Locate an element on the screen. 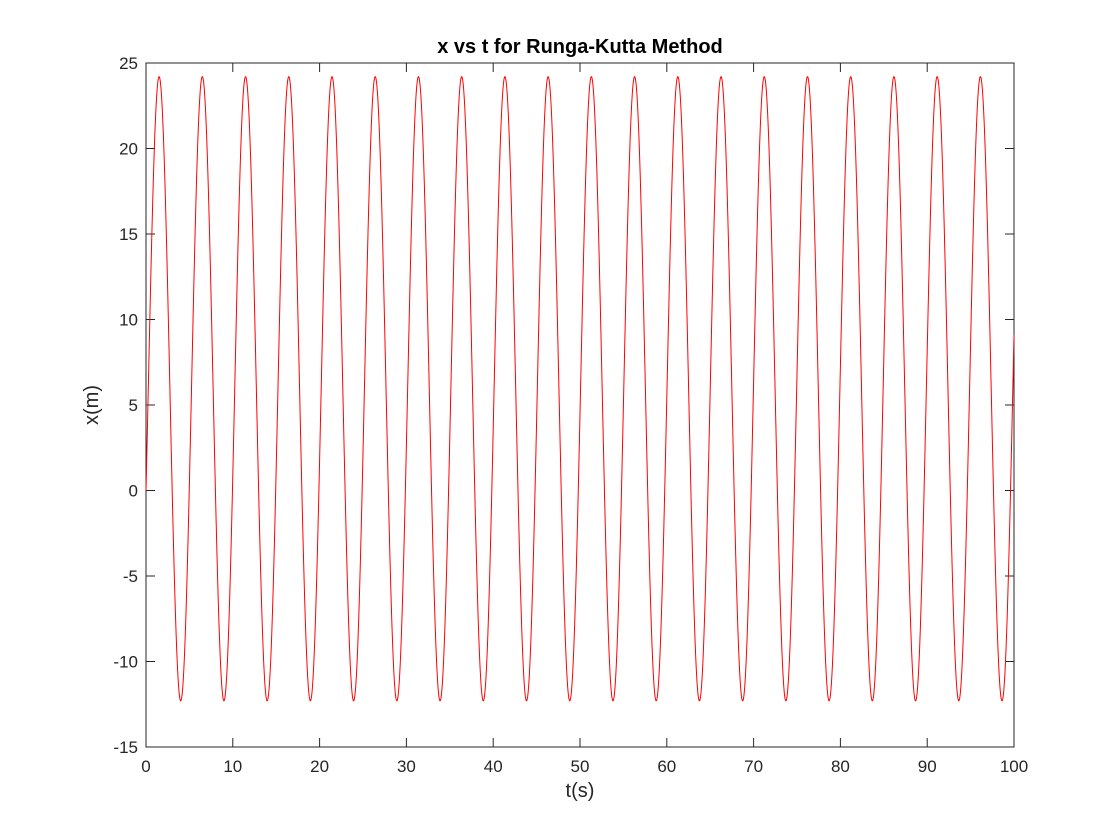 This screenshot has width=1120, height=840. y-tick-label: 20 is located at coordinates (128, 149).